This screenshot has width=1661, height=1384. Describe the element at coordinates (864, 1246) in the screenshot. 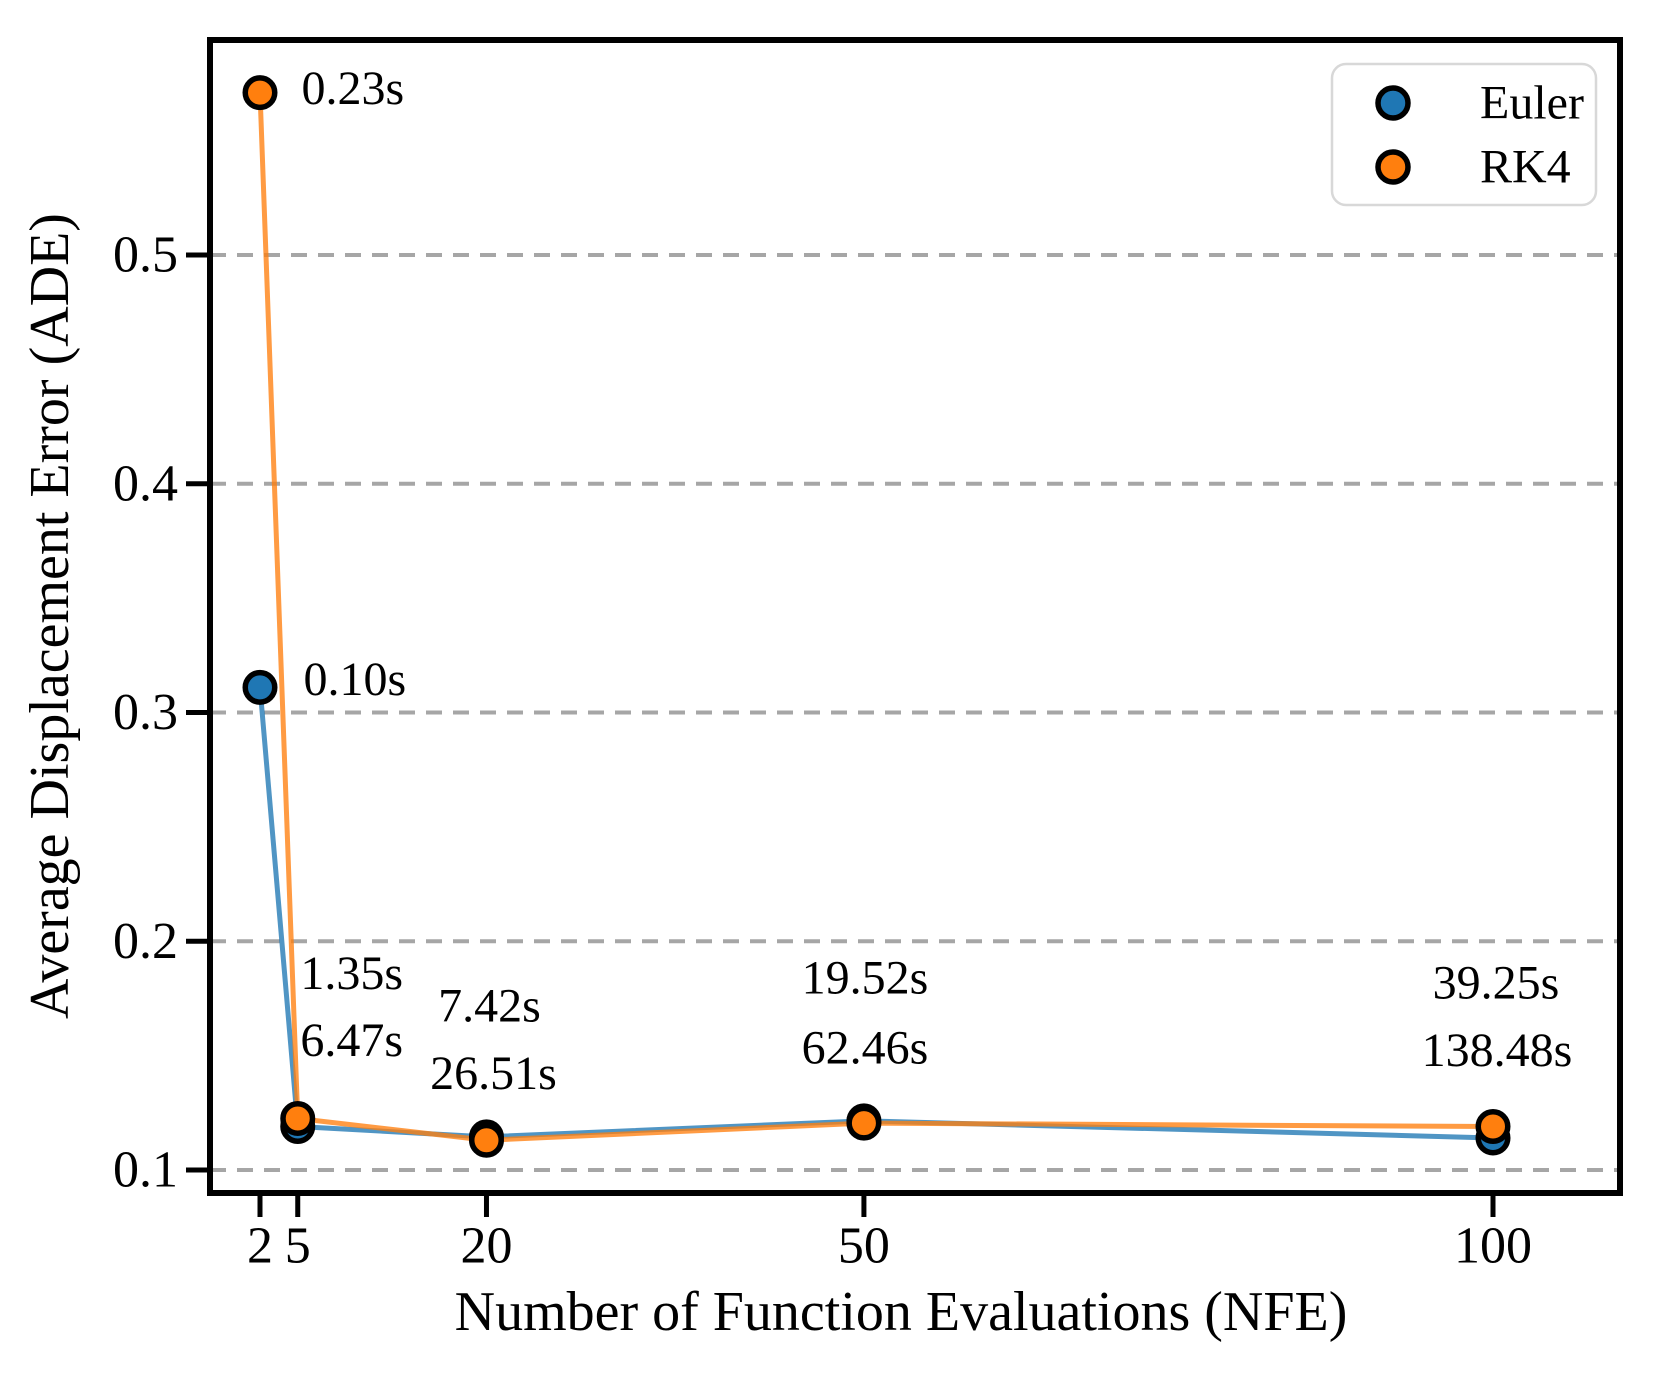

I see `x-tick-label: 50` at that location.